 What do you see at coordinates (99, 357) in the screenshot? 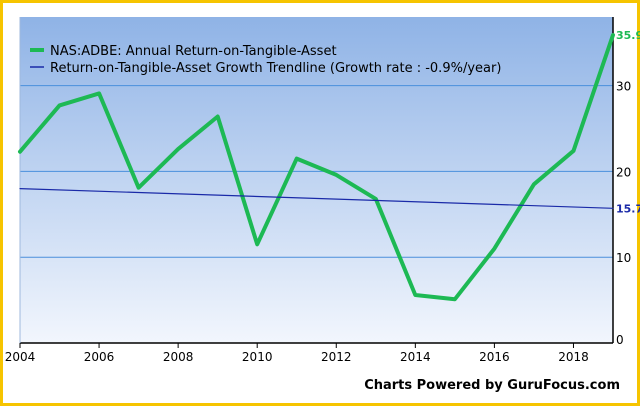
I see `x-tick-label: 2006` at bounding box center [99, 357].